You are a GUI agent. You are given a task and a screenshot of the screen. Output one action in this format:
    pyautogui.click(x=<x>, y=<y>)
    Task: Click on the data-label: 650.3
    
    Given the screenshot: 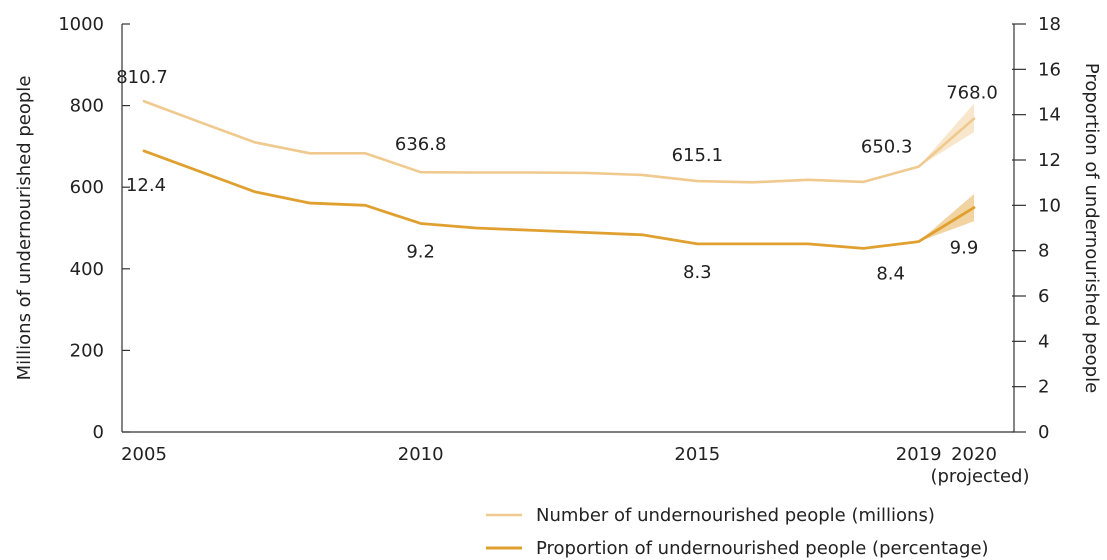 What is the action you would take?
    pyautogui.click(x=887, y=147)
    